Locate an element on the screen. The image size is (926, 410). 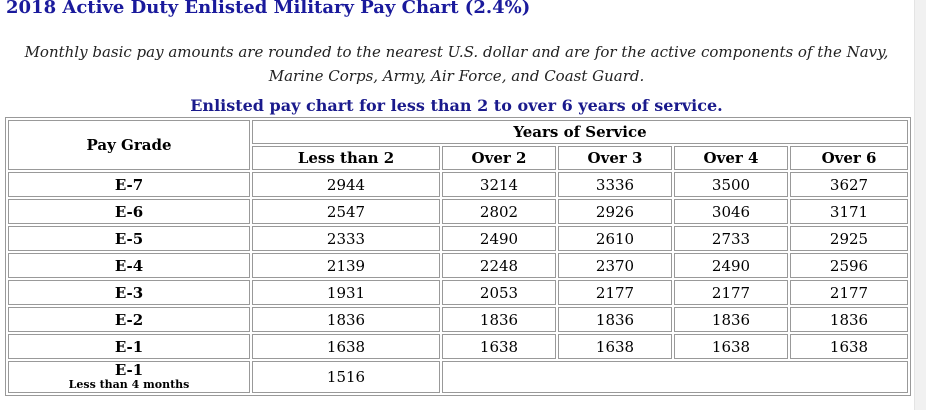
pay-grade-cell: E-1 is located at coordinates (129, 346).